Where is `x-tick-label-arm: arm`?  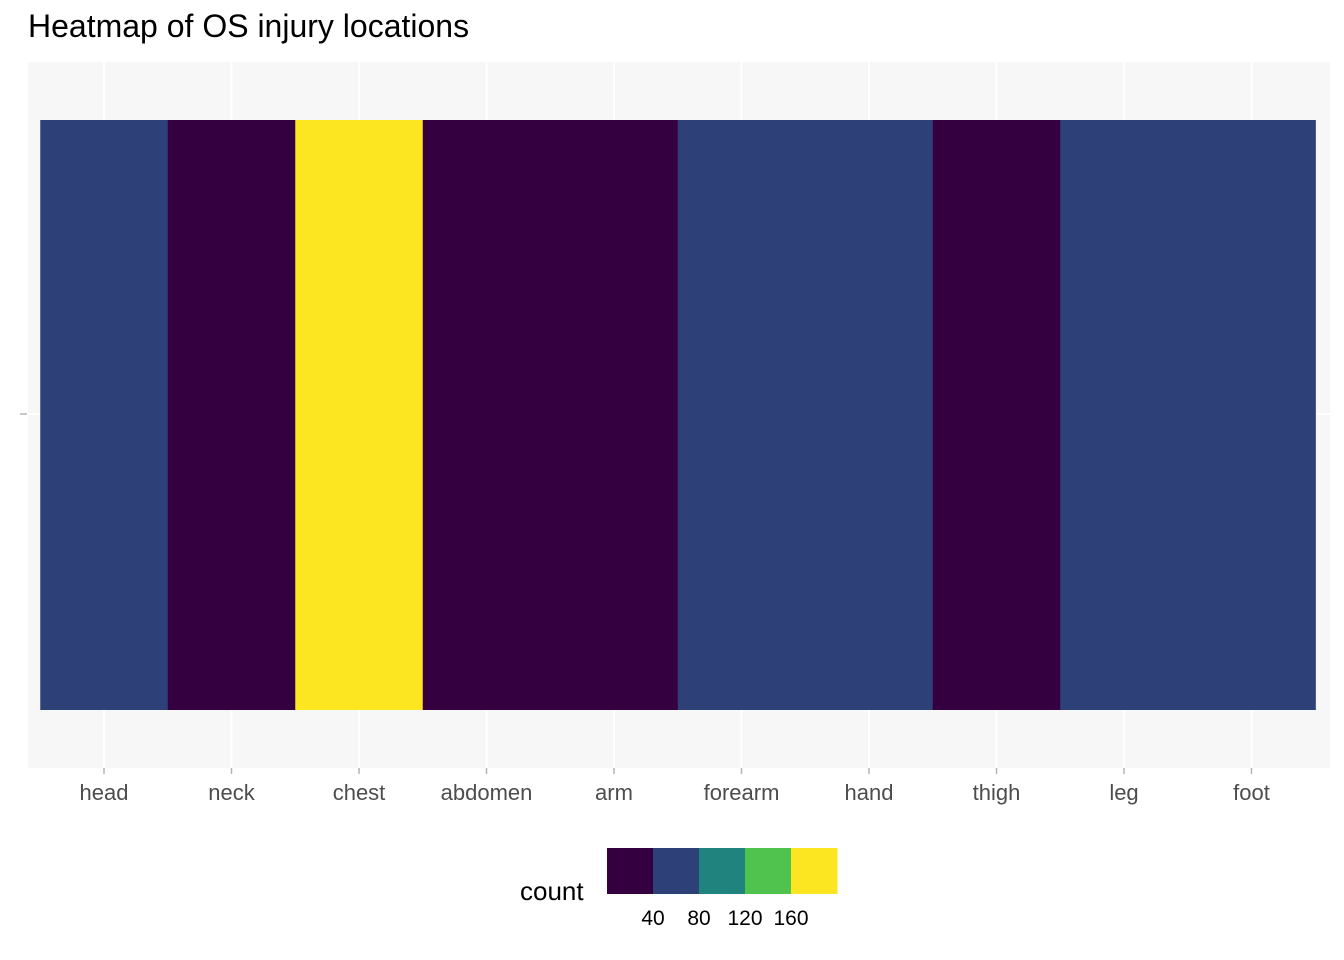 x-tick-label-arm: arm is located at coordinates (614, 792).